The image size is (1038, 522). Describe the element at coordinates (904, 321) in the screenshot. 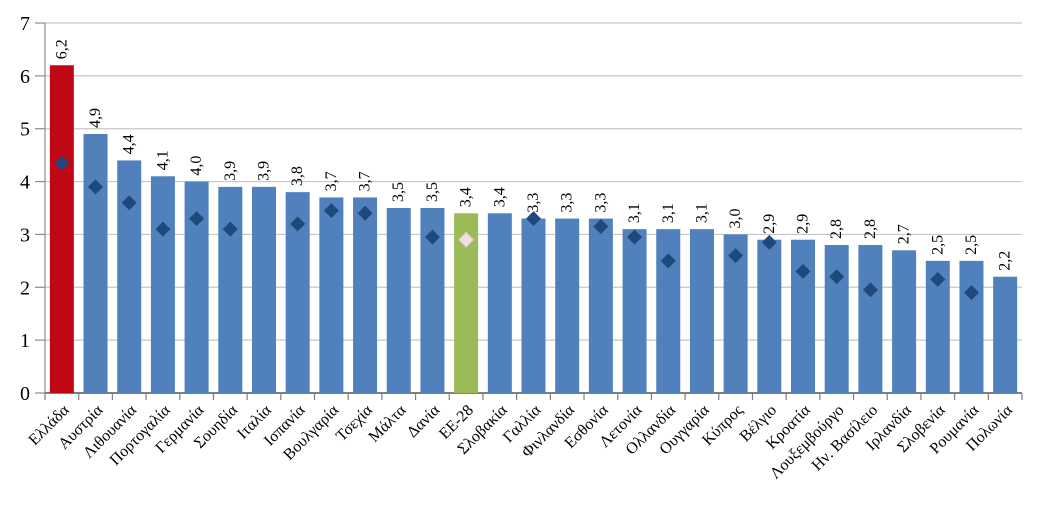

I see `bar-Ιρλανδία` at that location.